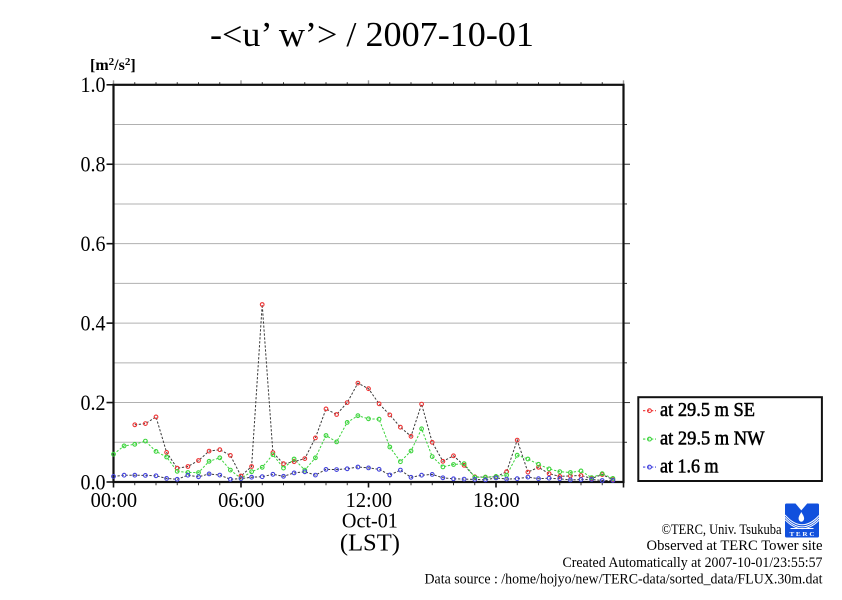  I want to click on svg-text: 1.0, so click(93, 84).